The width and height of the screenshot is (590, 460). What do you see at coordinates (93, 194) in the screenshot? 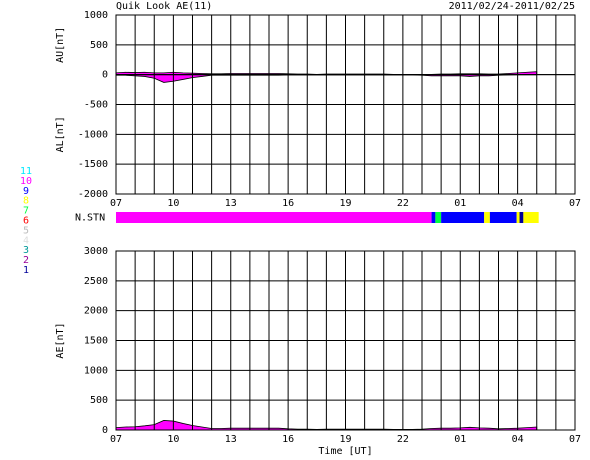
I see `y-tick-label: -2000` at bounding box center [93, 194].